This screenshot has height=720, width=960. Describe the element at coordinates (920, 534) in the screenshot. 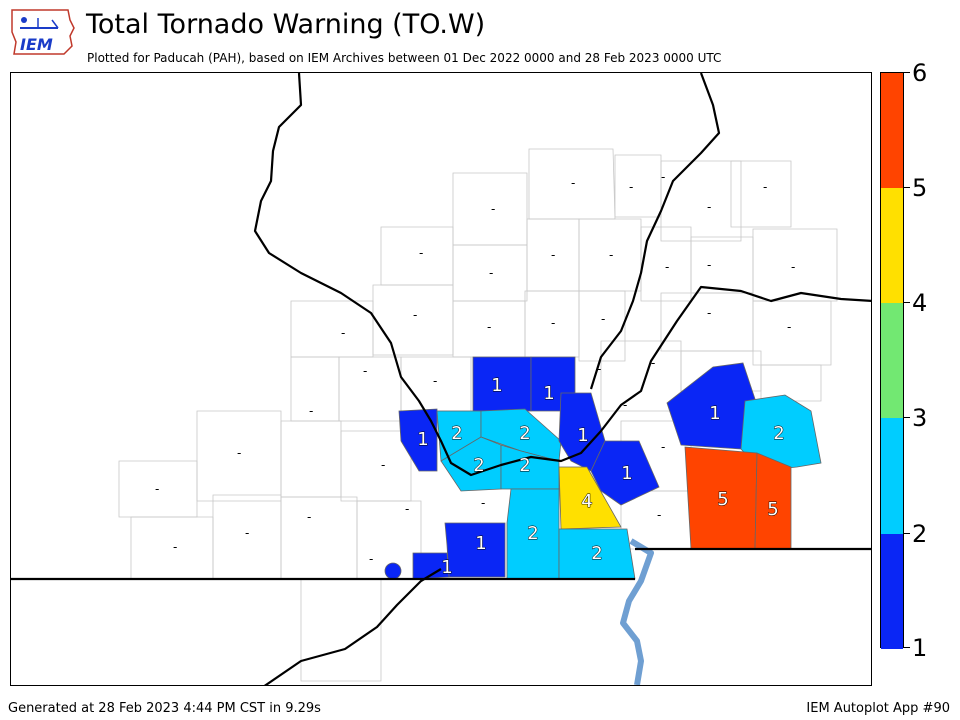

I see `colorbar-tick-label: 2` at that location.